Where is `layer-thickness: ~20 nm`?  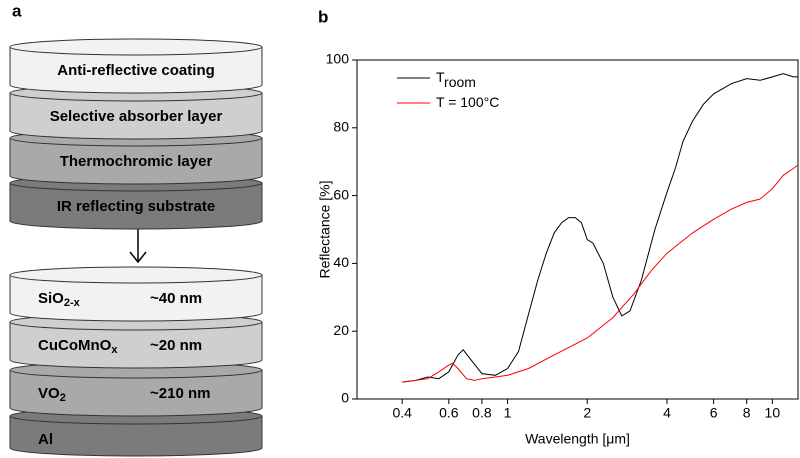
layer-thickness: ~20 nm is located at coordinates (176, 345).